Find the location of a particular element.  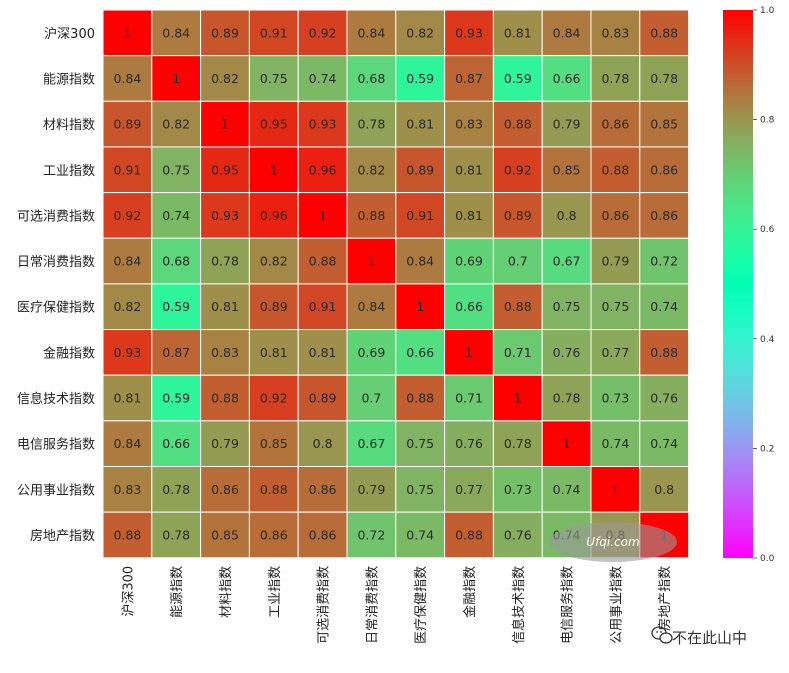

x-tick-label: 医疗保健指数 is located at coordinates (421, 605).